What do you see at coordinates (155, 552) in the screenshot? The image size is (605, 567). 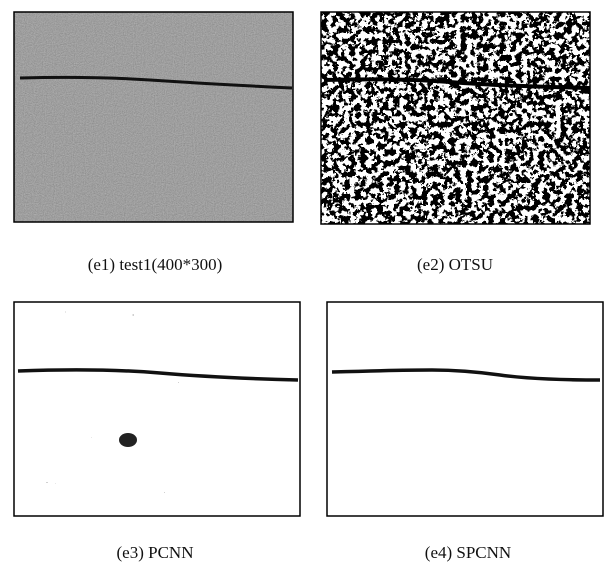 I see `caption: (e3) PCNN` at bounding box center [155, 552].